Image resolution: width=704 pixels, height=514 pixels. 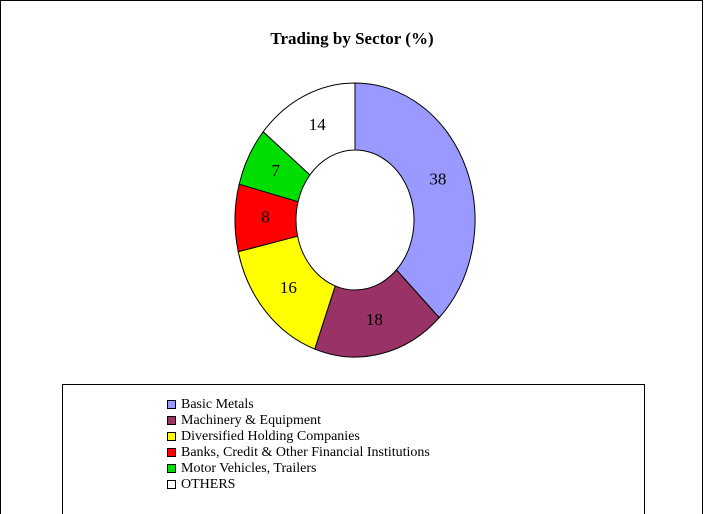 I want to click on legend-label: Basic Metals, so click(x=217, y=404).